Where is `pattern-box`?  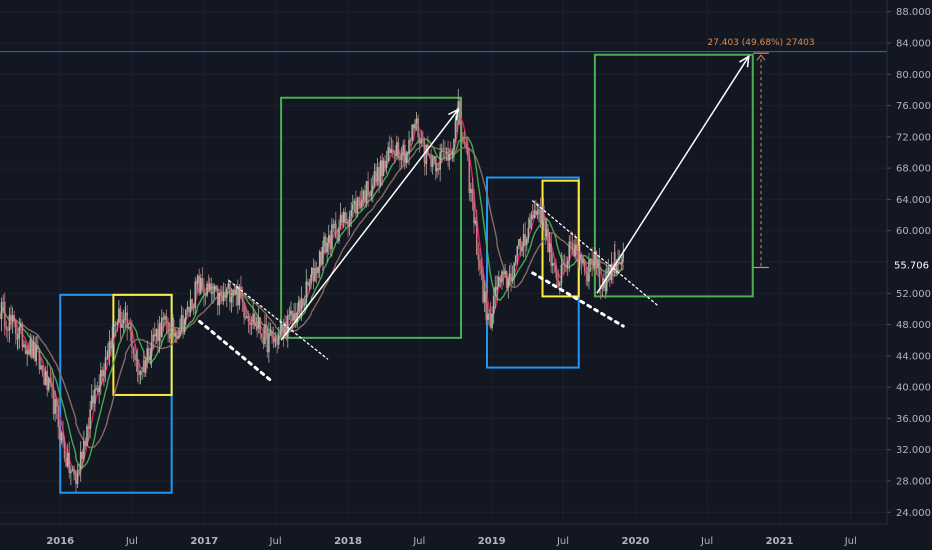 pattern-box is located at coordinates (673, 175).